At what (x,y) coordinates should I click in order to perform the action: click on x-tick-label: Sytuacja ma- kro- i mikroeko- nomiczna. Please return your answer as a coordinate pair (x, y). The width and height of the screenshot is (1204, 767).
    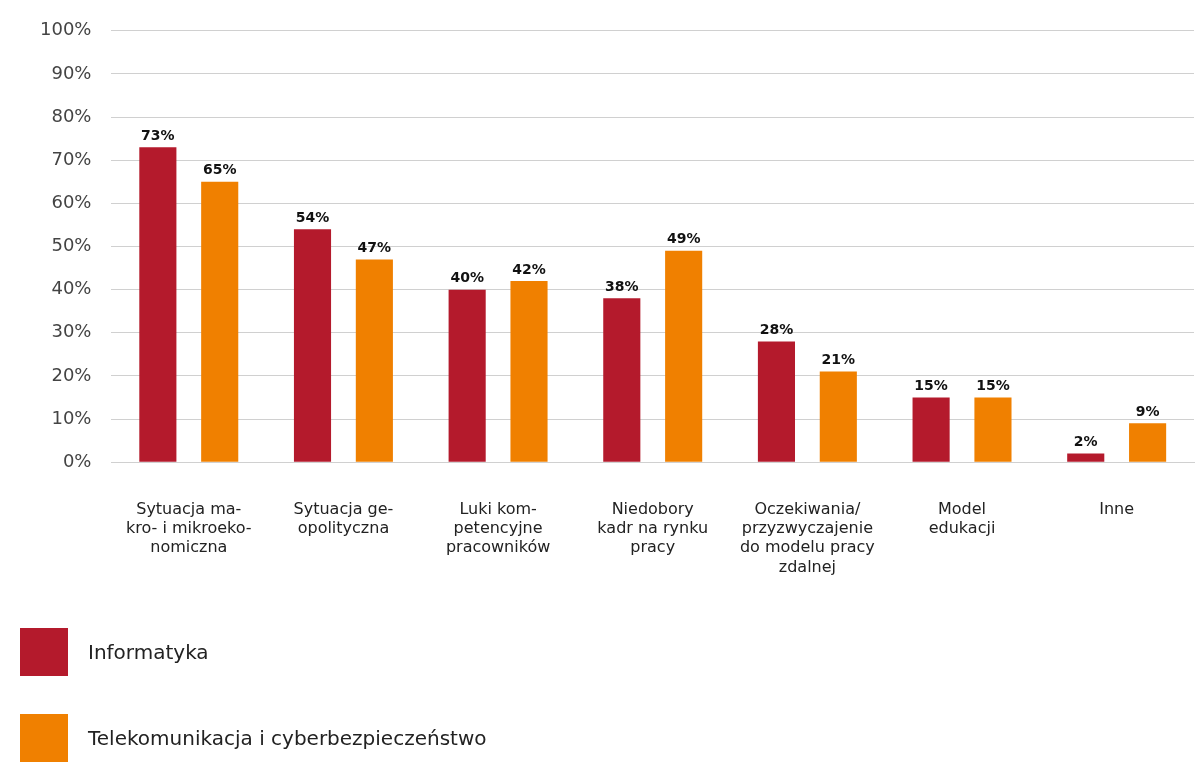
    Looking at the image, I should click on (188, 527).